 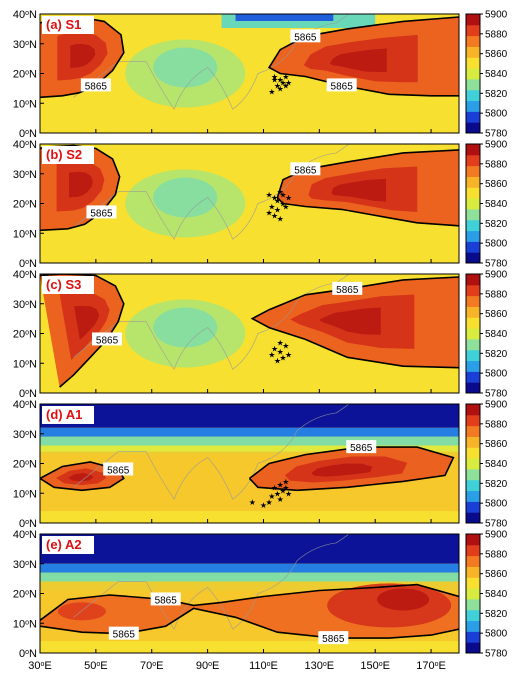 What do you see at coordinates (237, 666) in the screenshot?
I see `x-axis: 30oE 50oE 70oE 90oE 110oE 130oE 150oE 170oE` at bounding box center [237, 666].